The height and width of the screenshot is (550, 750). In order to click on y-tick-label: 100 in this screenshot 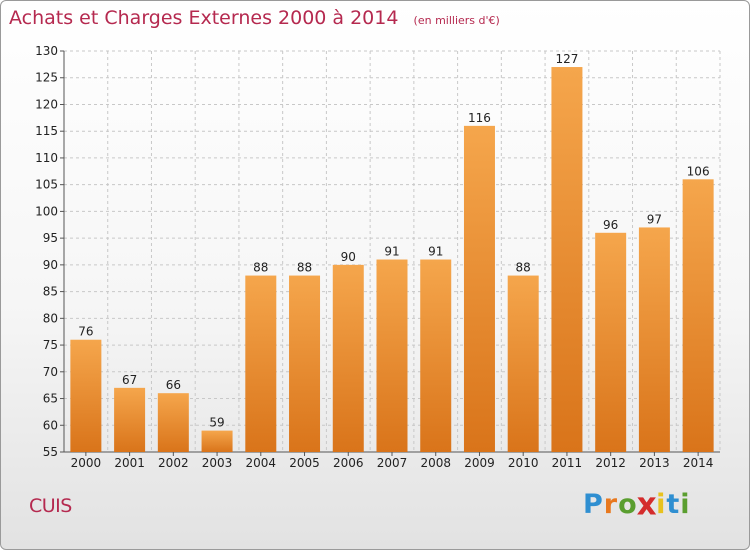, I will do `click(46, 211)`.